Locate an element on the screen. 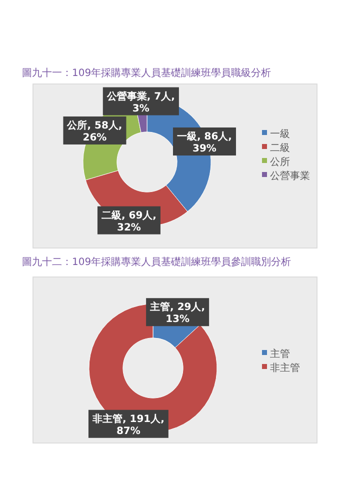  legend-label: 主管 is located at coordinates (280, 354).